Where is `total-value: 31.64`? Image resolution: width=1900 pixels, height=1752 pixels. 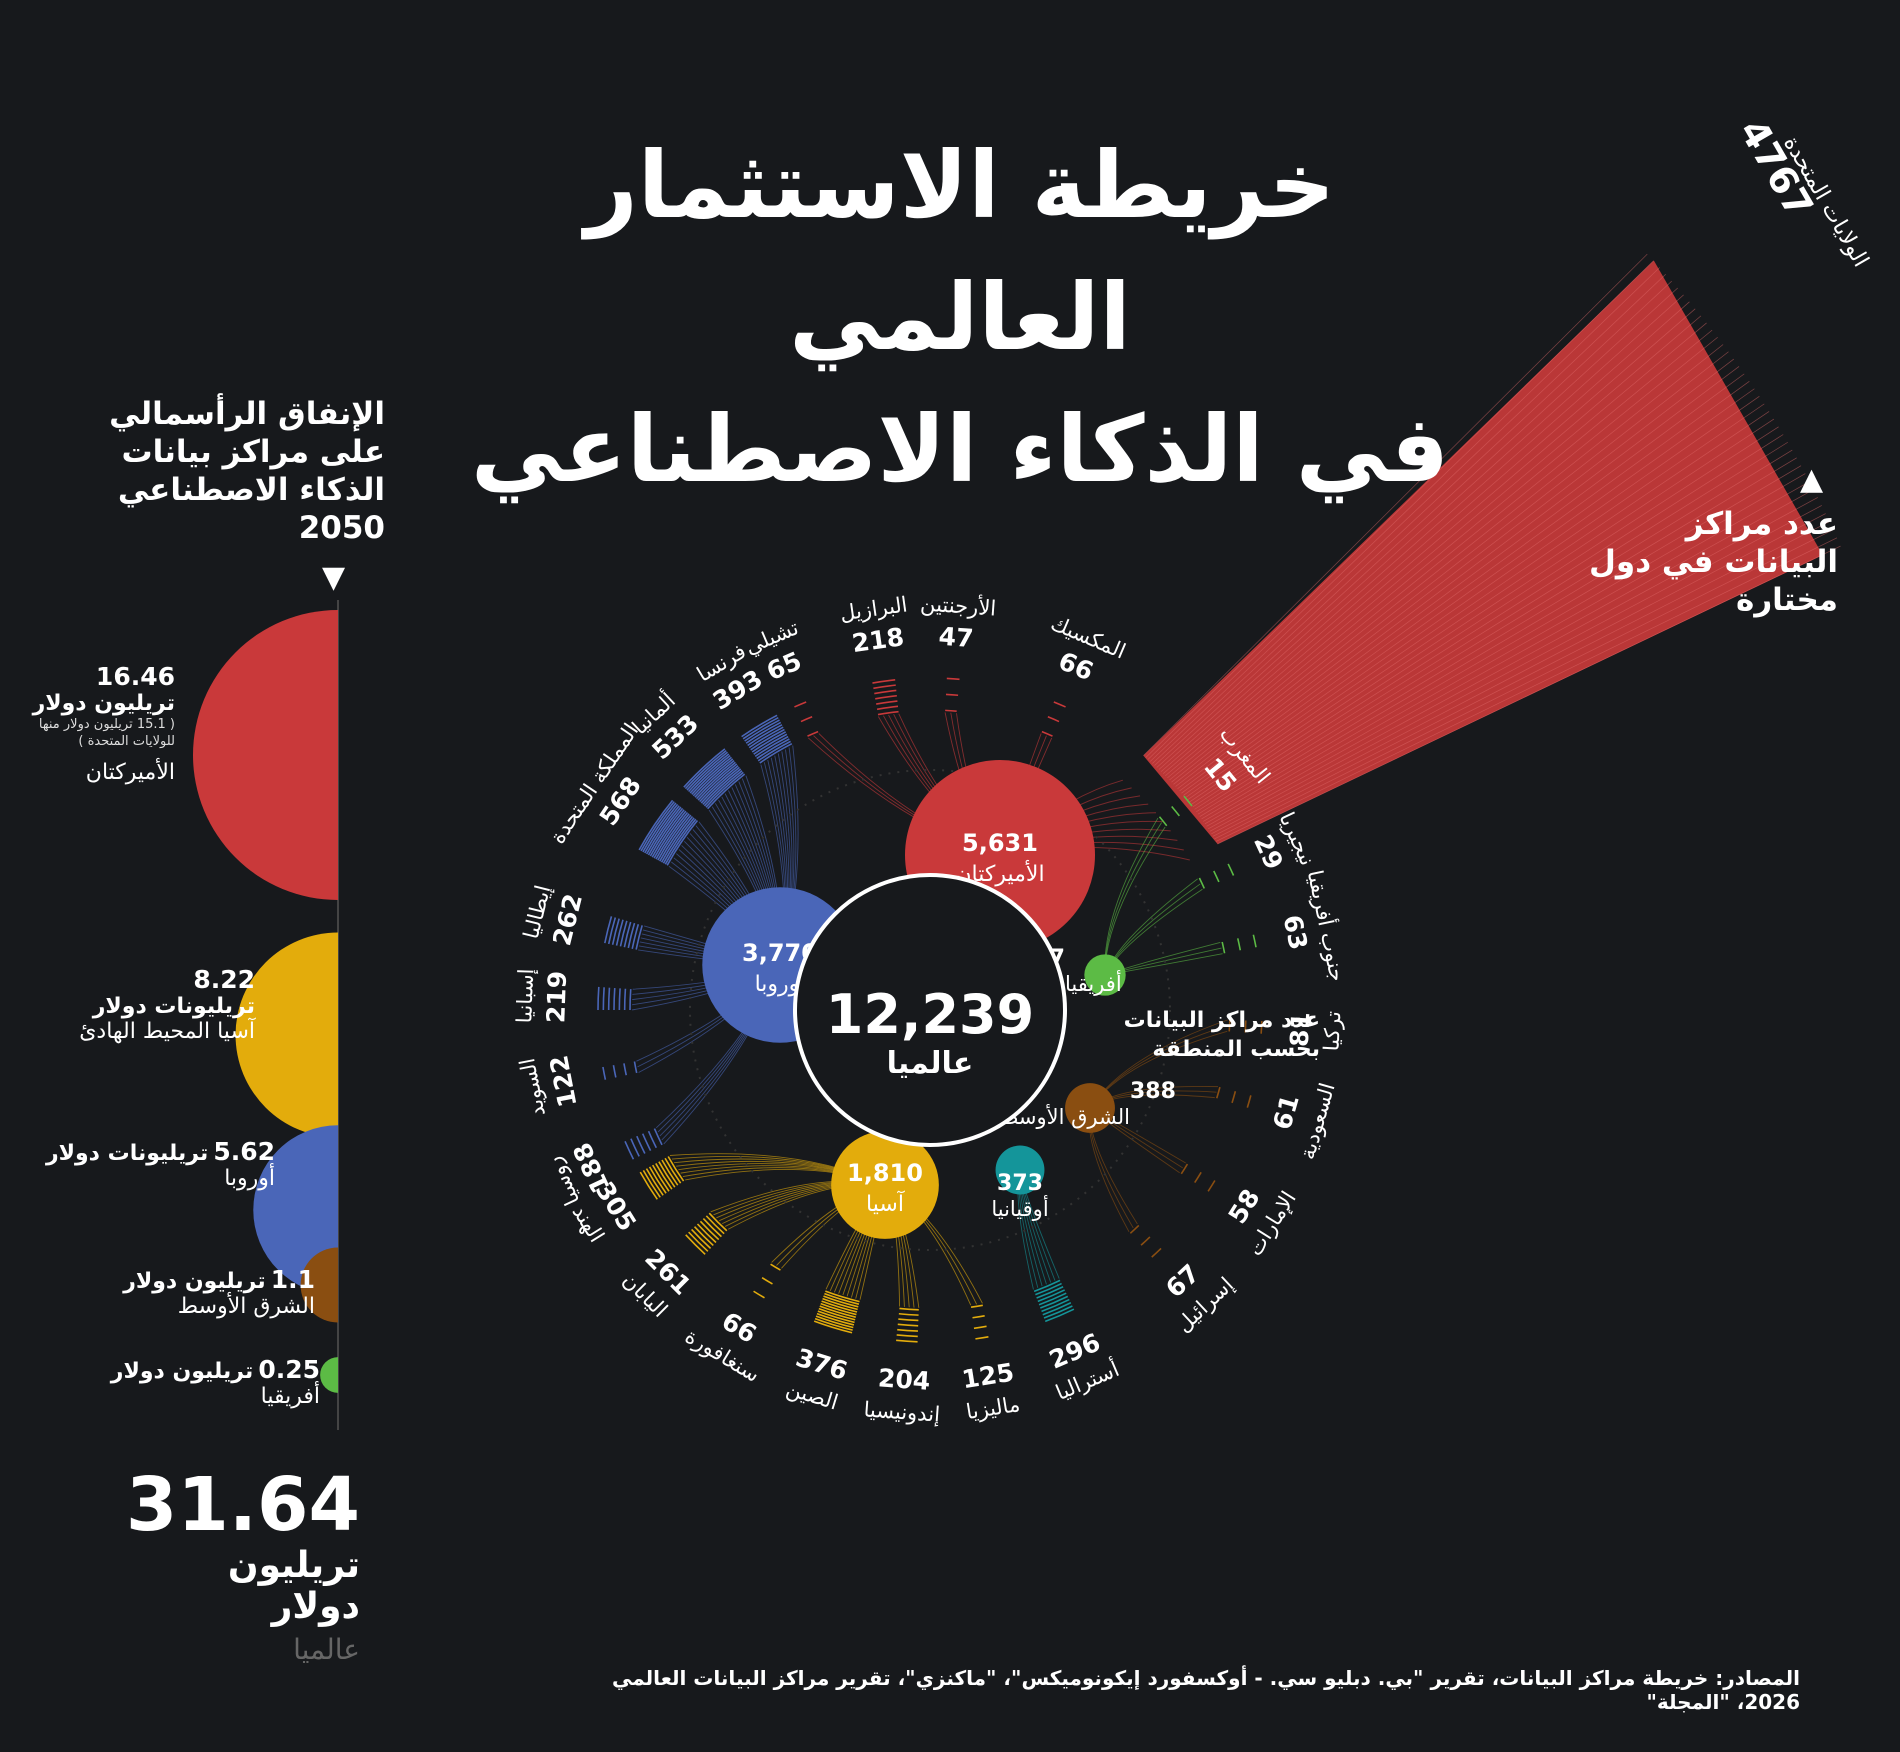 total-value: 31.64 is located at coordinates (242, 1505).